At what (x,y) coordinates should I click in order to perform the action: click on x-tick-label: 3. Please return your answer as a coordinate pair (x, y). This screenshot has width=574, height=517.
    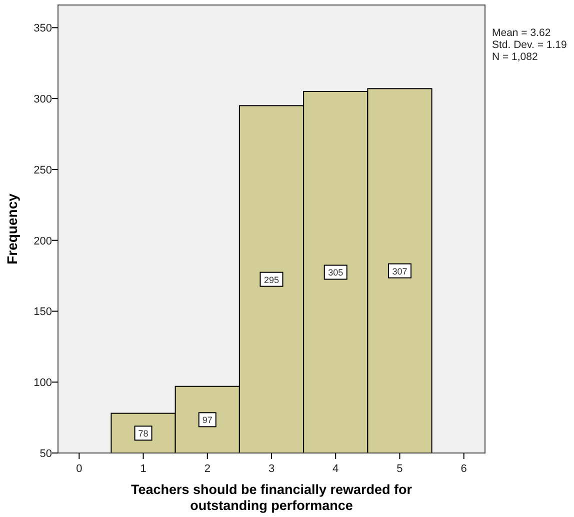
    Looking at the image, I should click on (271, 469).